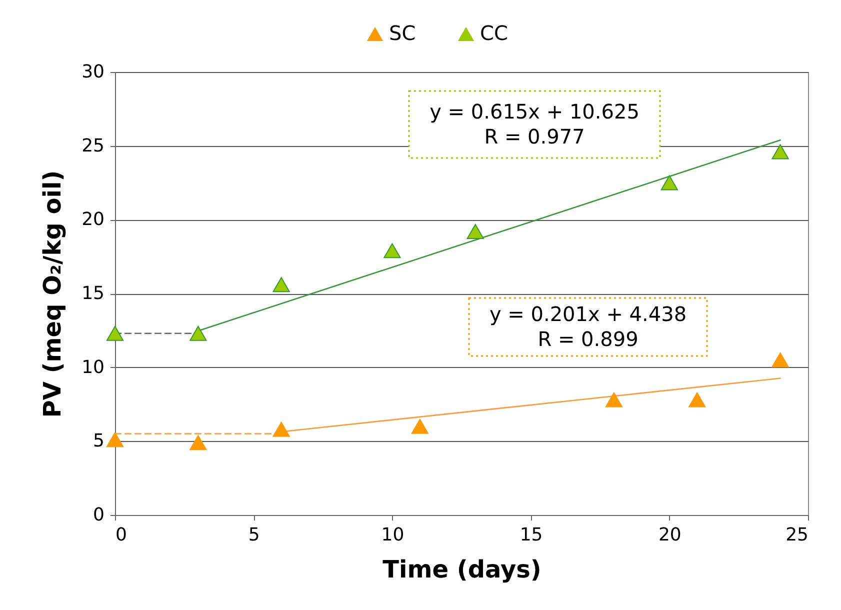 This screenshot has height=610, width=841. Describe the element at coordinates (531, 535) in the screenshot. I see `x-tick-label: 15` at that location.